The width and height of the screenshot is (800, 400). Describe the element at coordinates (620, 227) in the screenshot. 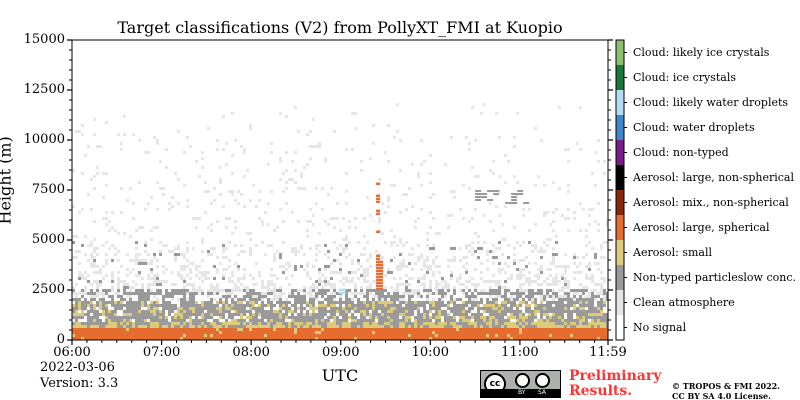

I see `colorbar-segment` at that location.